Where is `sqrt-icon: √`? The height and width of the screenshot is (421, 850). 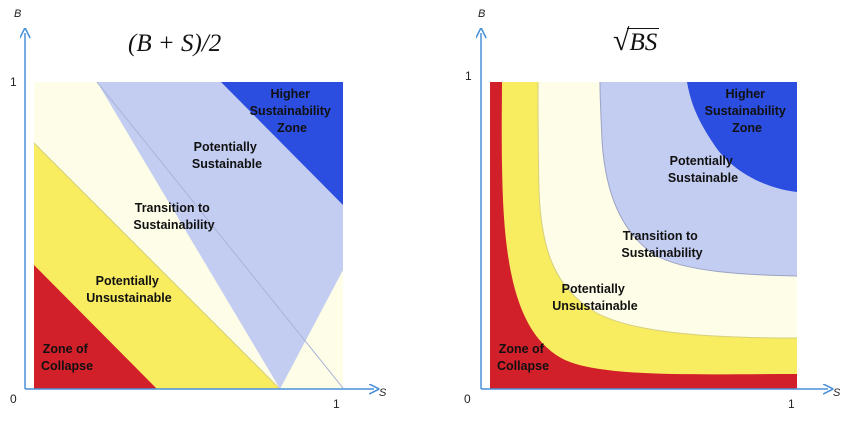
sqrt-icon: √ is located at coordinates (621, 40).